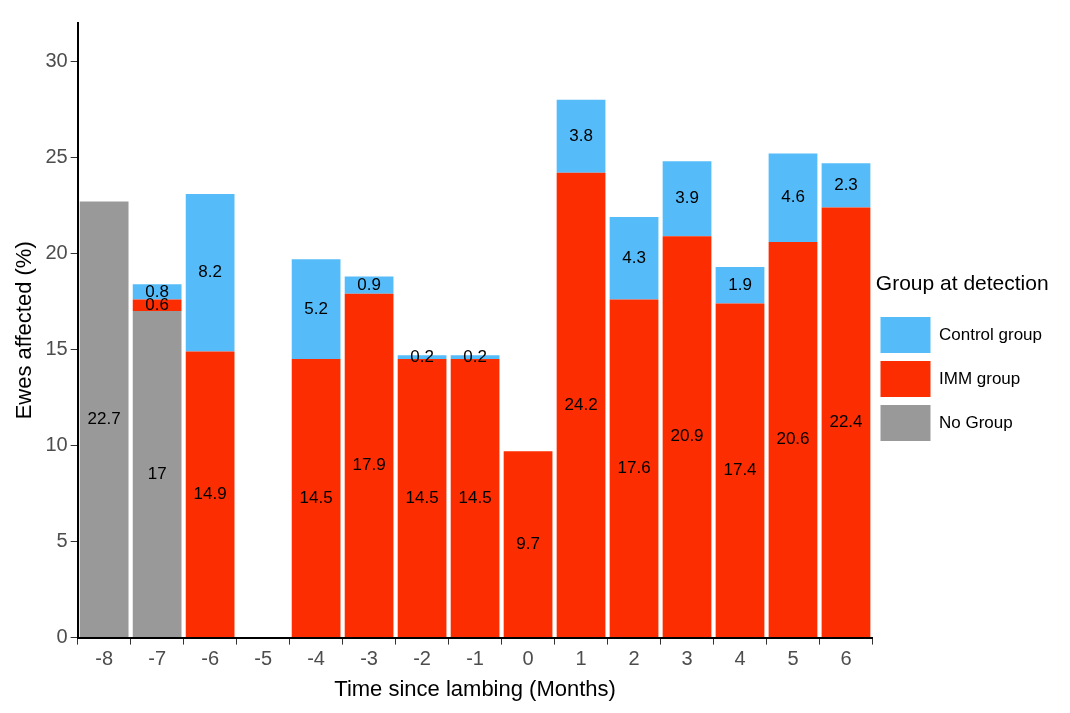  What do you see at coordinates (316, 658) in the screenshot?
I see `x-tick-label: -4` at bounding box center [316, 658].